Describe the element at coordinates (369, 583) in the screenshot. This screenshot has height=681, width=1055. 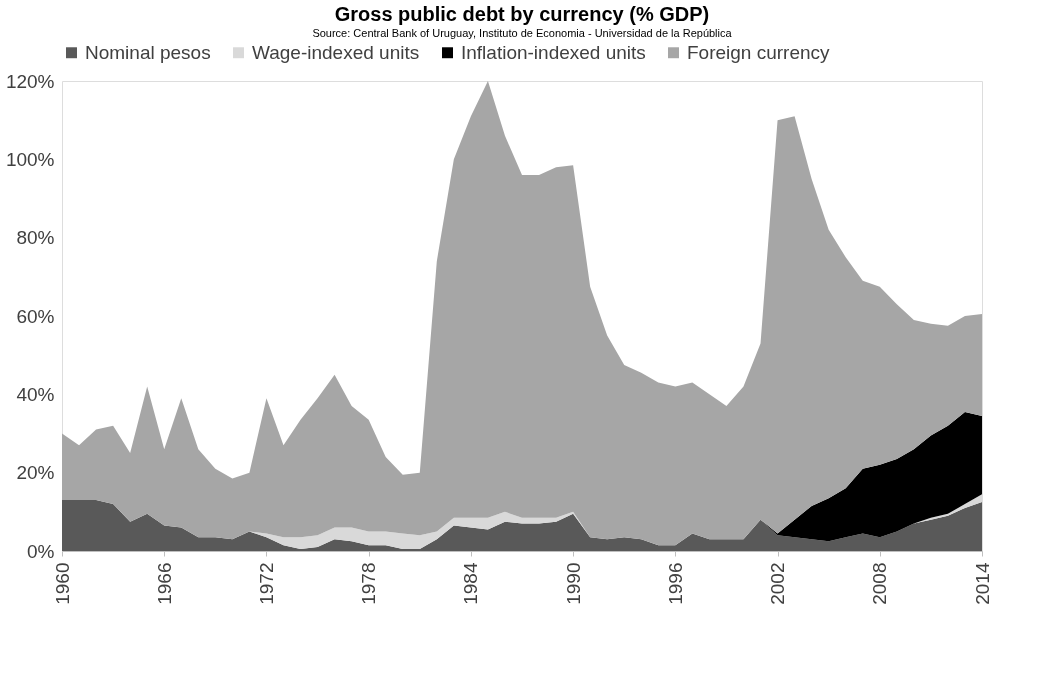
I see `x-tick-label: 1978` at that location.